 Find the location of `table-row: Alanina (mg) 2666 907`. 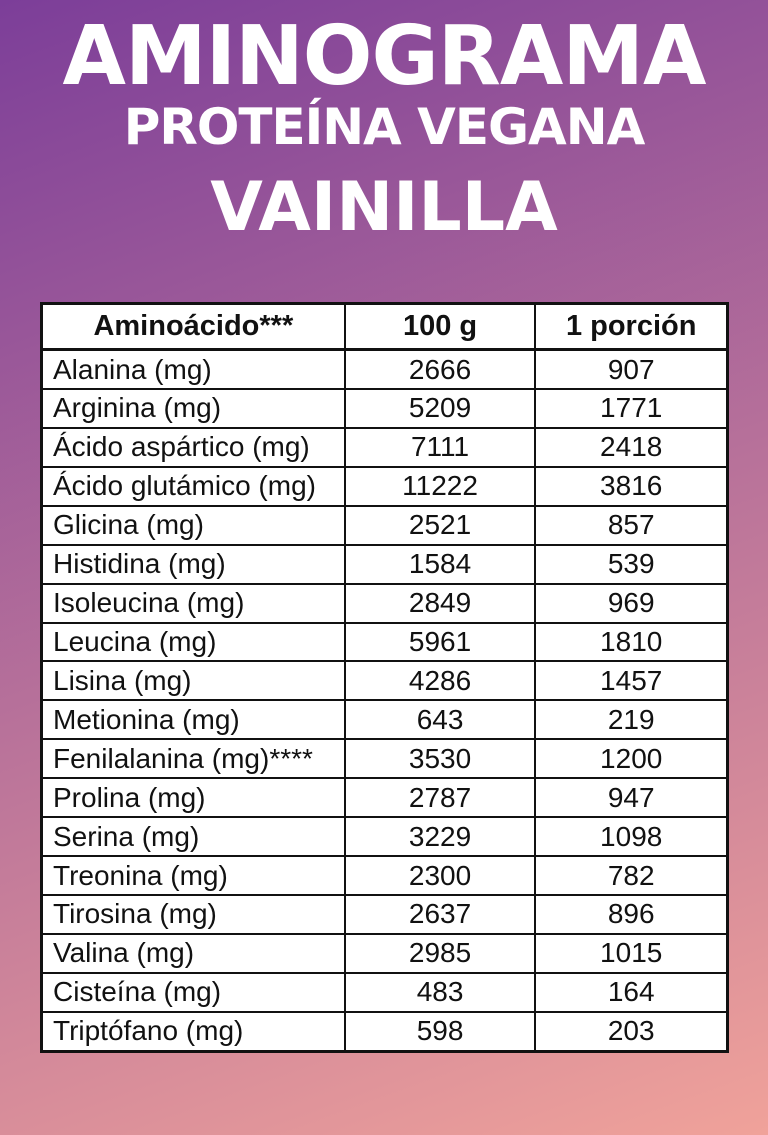

table-row: Alanina (mg) 2666 907 is located at coordinates (384, 369).